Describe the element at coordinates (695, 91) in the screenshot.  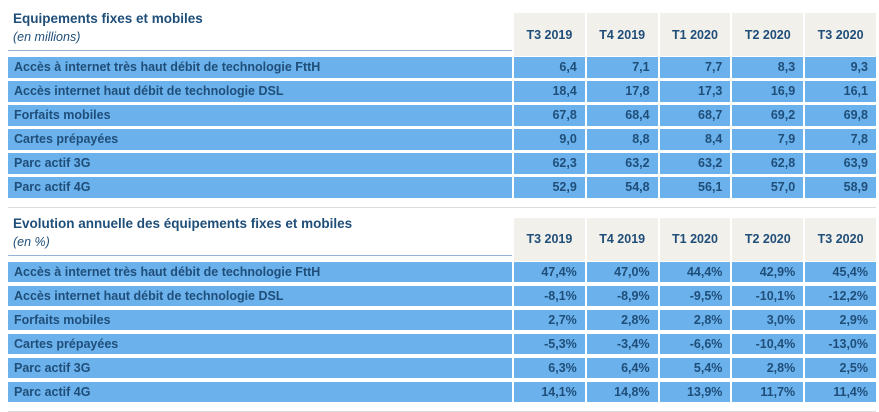
I see `value-cell: 17,3` at that location.